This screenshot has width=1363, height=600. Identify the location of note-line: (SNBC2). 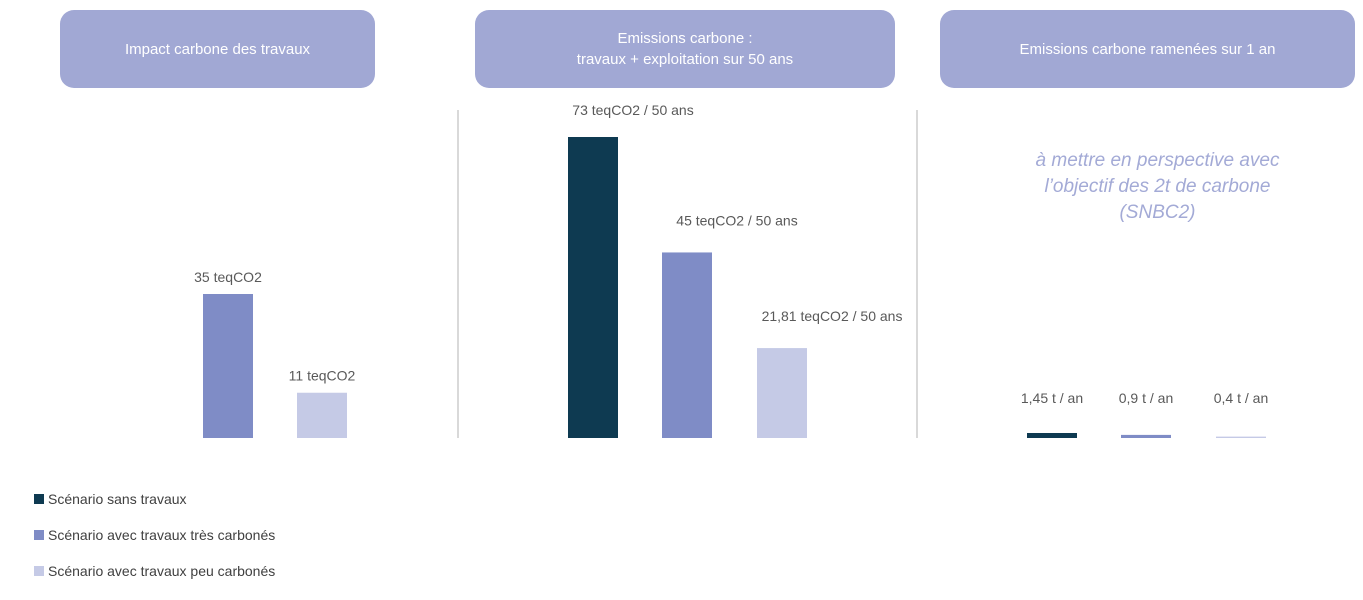
(1157, 212).